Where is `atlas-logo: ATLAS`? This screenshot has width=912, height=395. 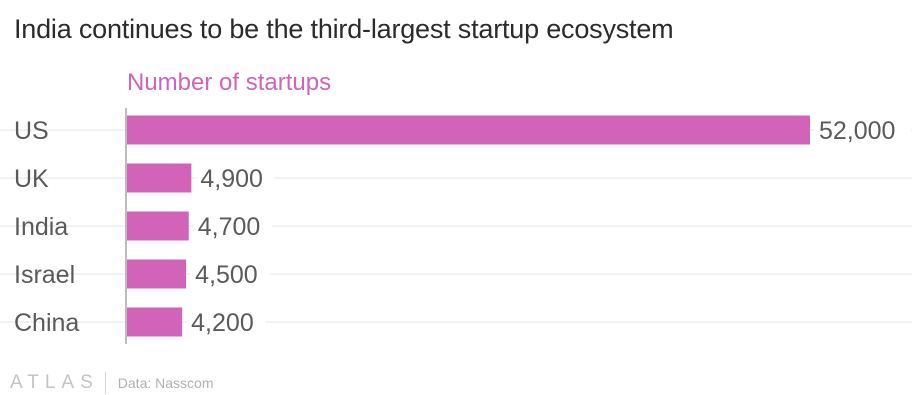 atlas-logo: ATLAS is located at coordinates (54, 382).